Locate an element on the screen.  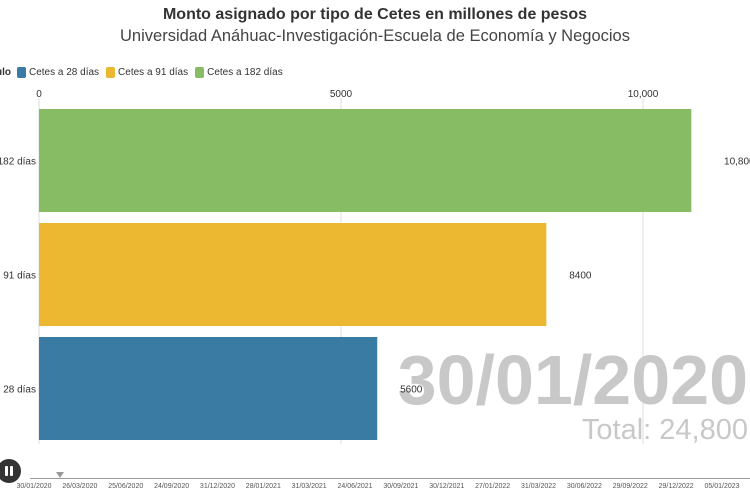
legend-text-182: Cetes a 182 días is located at coordinates (245, 72).